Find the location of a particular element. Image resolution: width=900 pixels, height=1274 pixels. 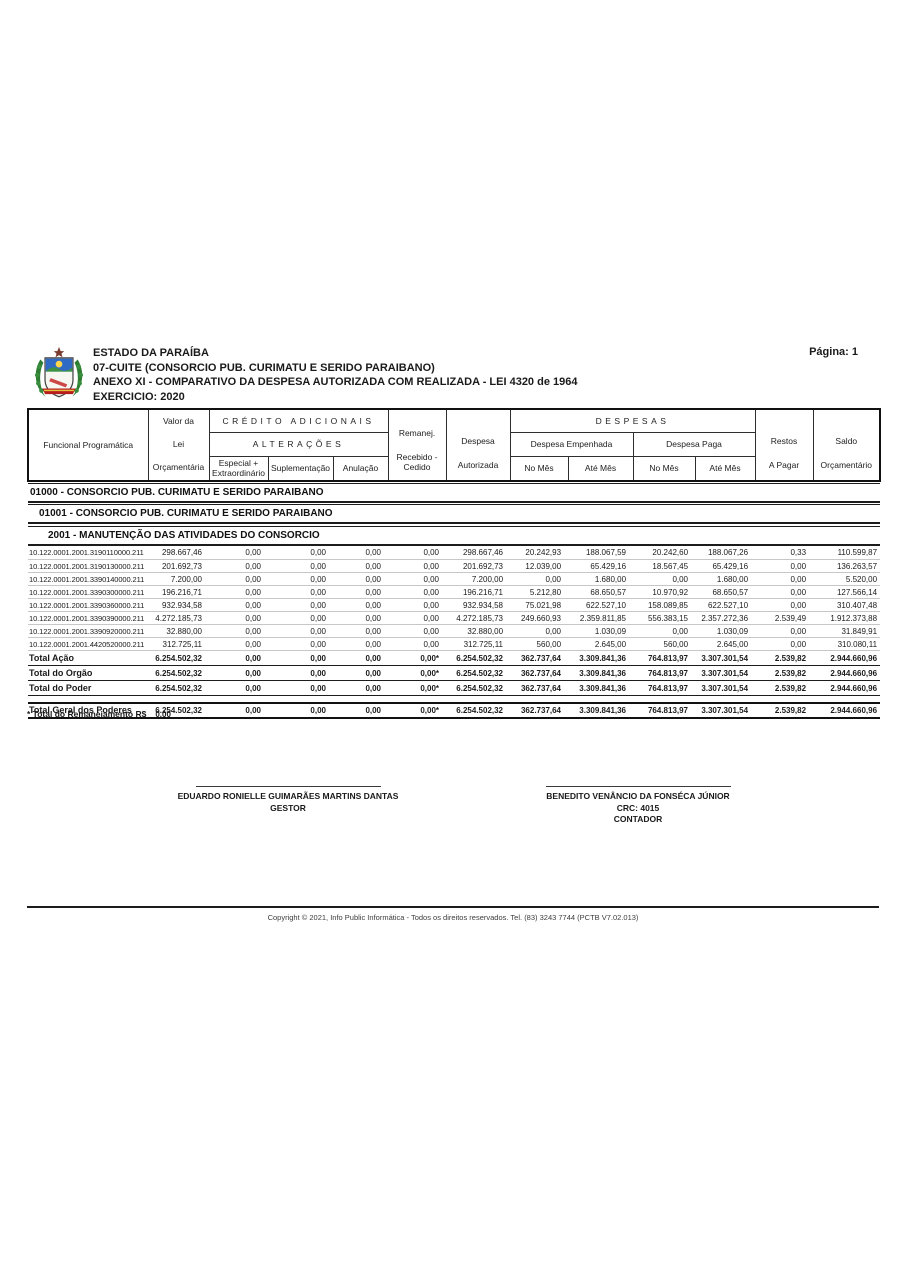

col-header-remanej-line1: Remanej. is located at coordinates (417, 433).